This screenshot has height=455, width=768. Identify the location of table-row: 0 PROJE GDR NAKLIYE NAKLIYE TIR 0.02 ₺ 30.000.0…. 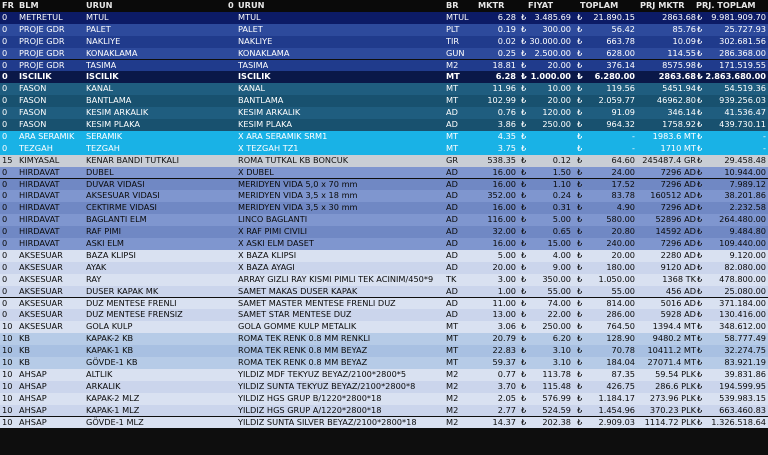
(384, 41).